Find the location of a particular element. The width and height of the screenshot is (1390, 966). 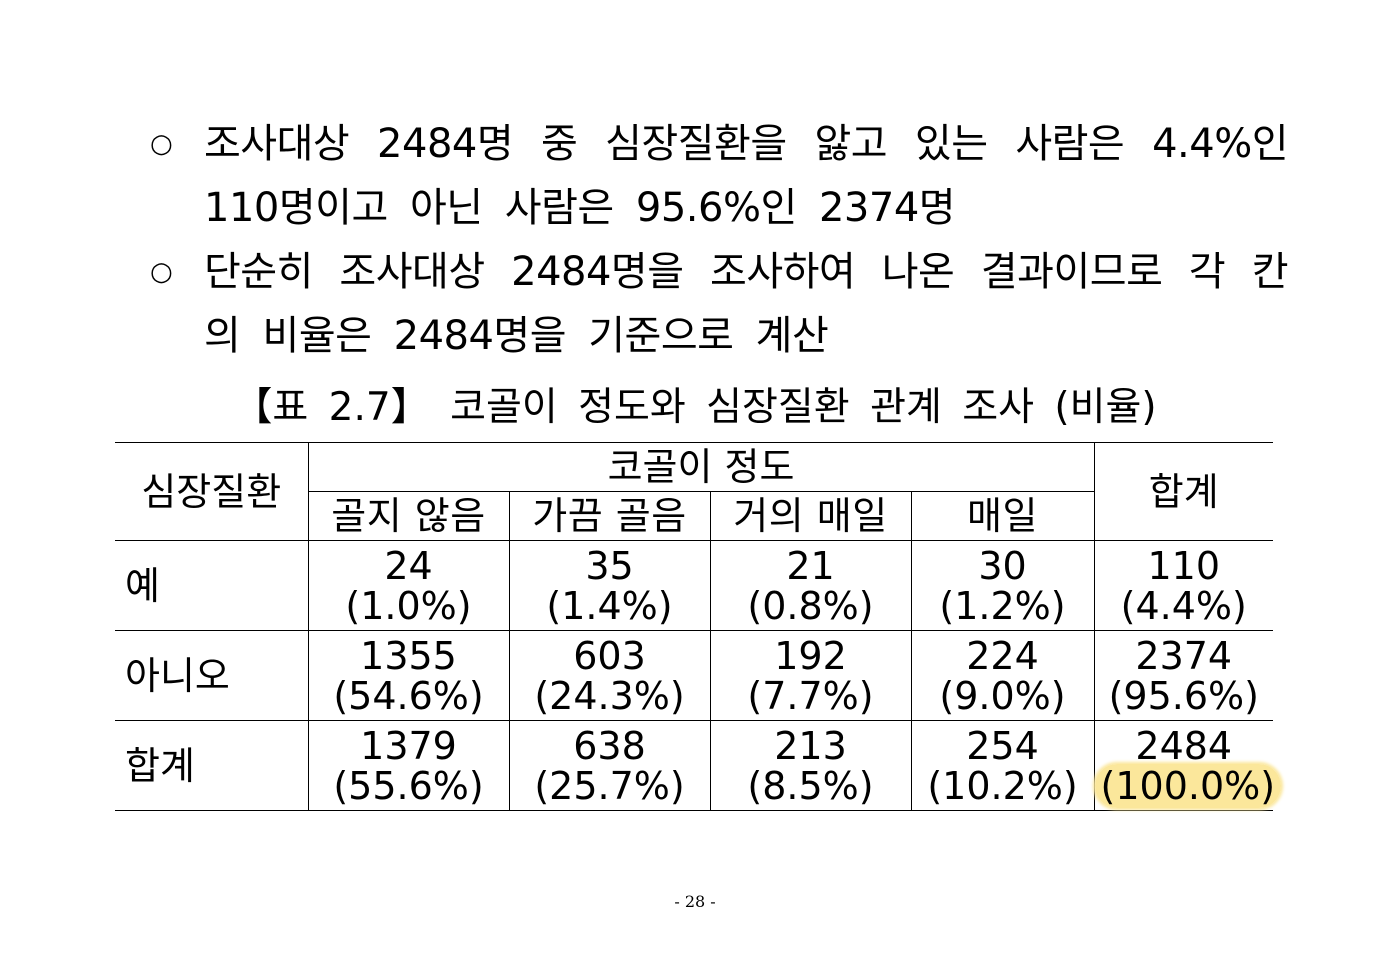

highlighted-percent: (100.0%) is located at coordinates (1188, 785).